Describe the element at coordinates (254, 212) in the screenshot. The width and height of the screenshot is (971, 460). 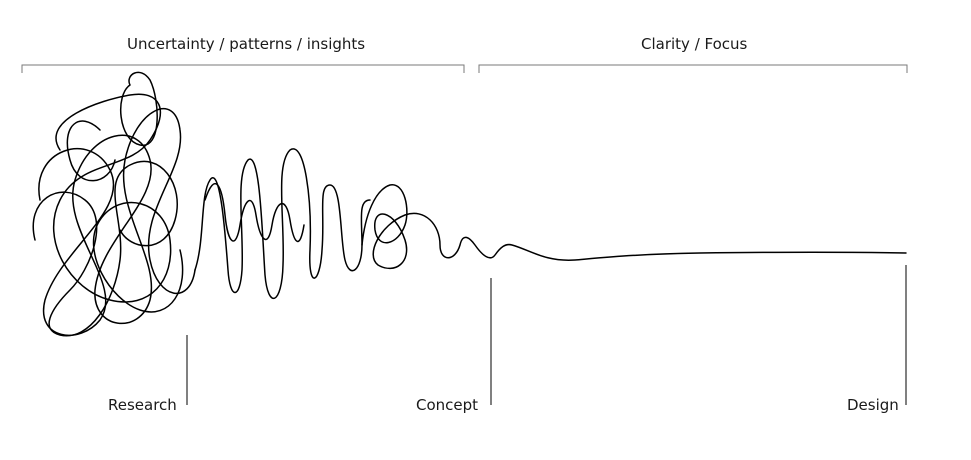
I see `squiggle-wave-b` at that location.